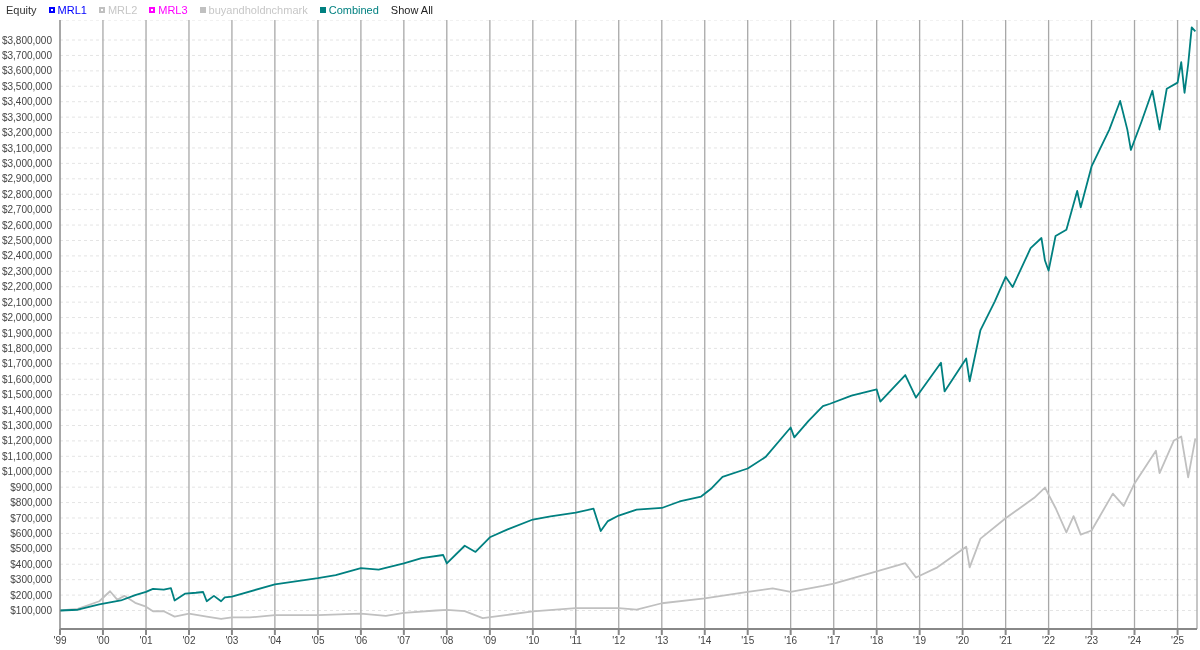  What do you see at coordinates (27, 71) in the screenshot?
I see `y-tick-label: $3,600,000` at bounding box center [27, 71].